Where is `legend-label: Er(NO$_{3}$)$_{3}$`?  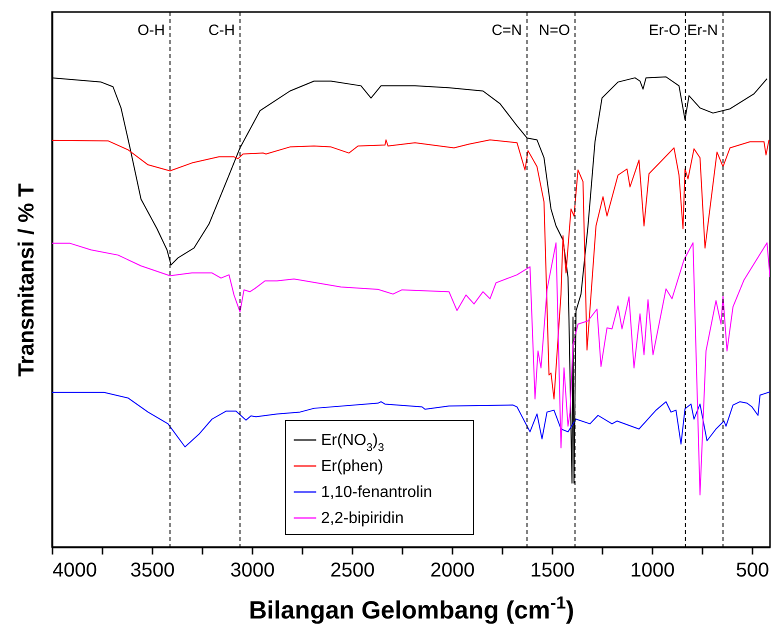
legend-label: Er(NO$_{3}$)$_{3}$ is located at coordinates (352, 443).